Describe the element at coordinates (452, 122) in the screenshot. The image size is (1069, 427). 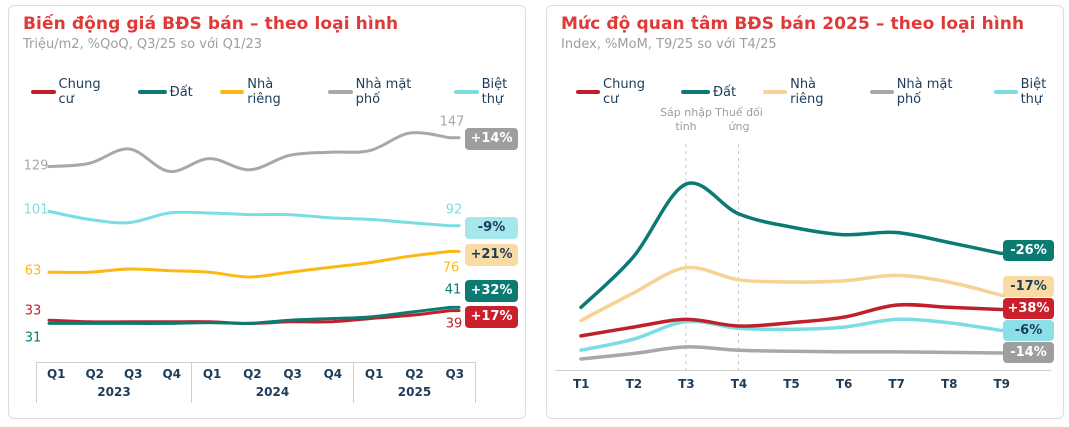
I see `end-value-nha-mat-pho: 147` at that location.